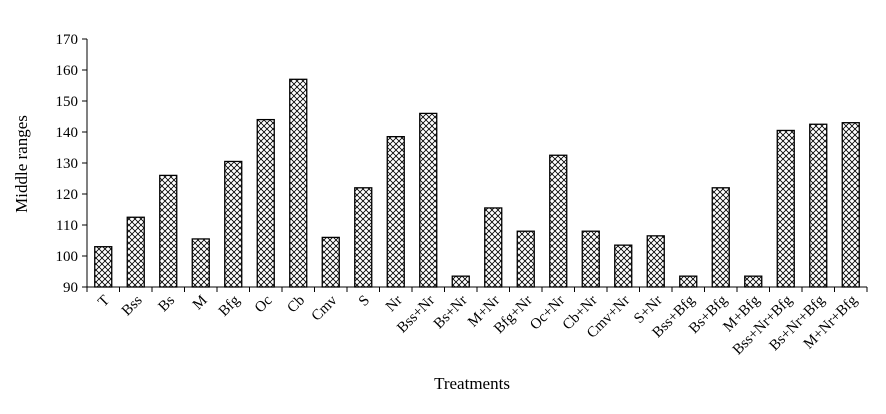 The width and height of the screenshot is (886, 414). I want to click on x-tick-label: M, so click(200, 303).